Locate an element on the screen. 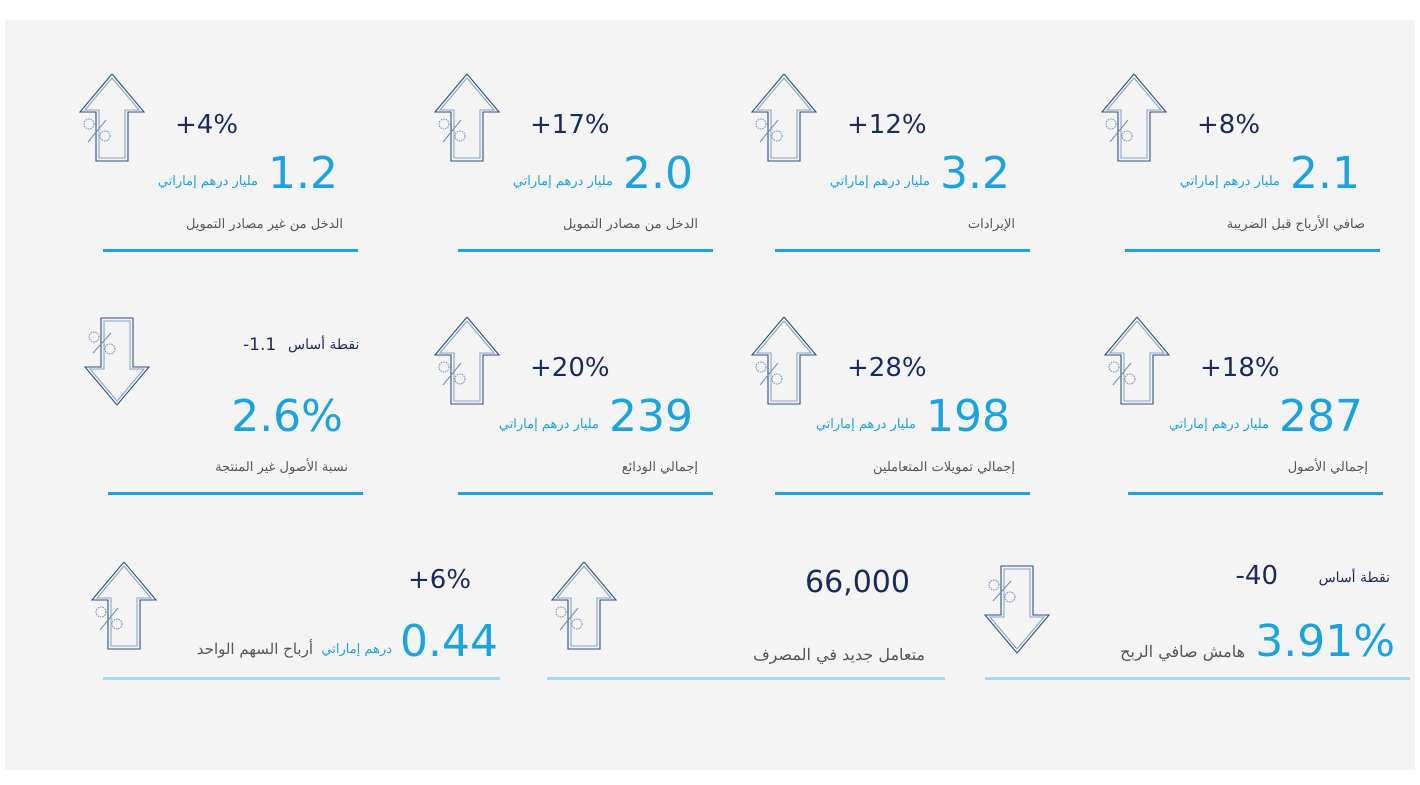 The height and width of the screenshot is (785, 1420). kpi-value: 3.91% is located at coordinates (1325, 641).